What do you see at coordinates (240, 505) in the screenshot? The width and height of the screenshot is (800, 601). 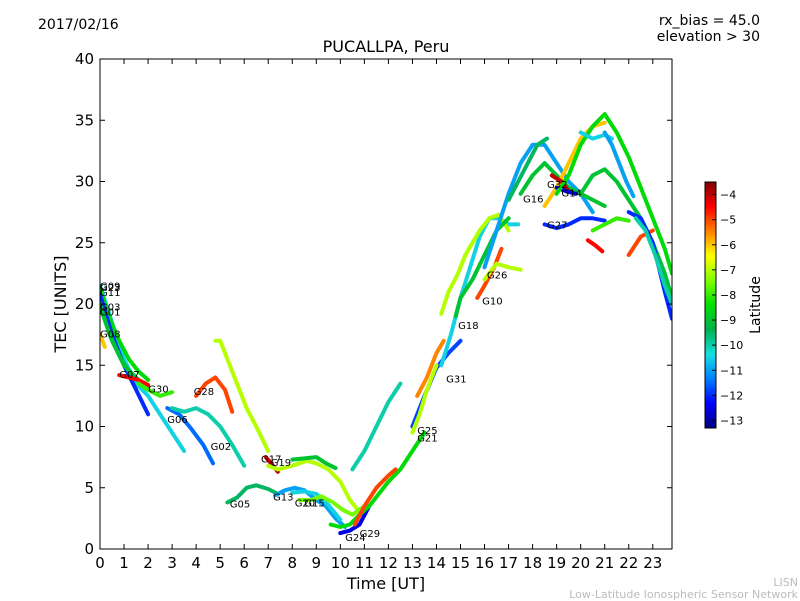 I see `satellite-label-g05: G05` at bounding box center [240, 505].